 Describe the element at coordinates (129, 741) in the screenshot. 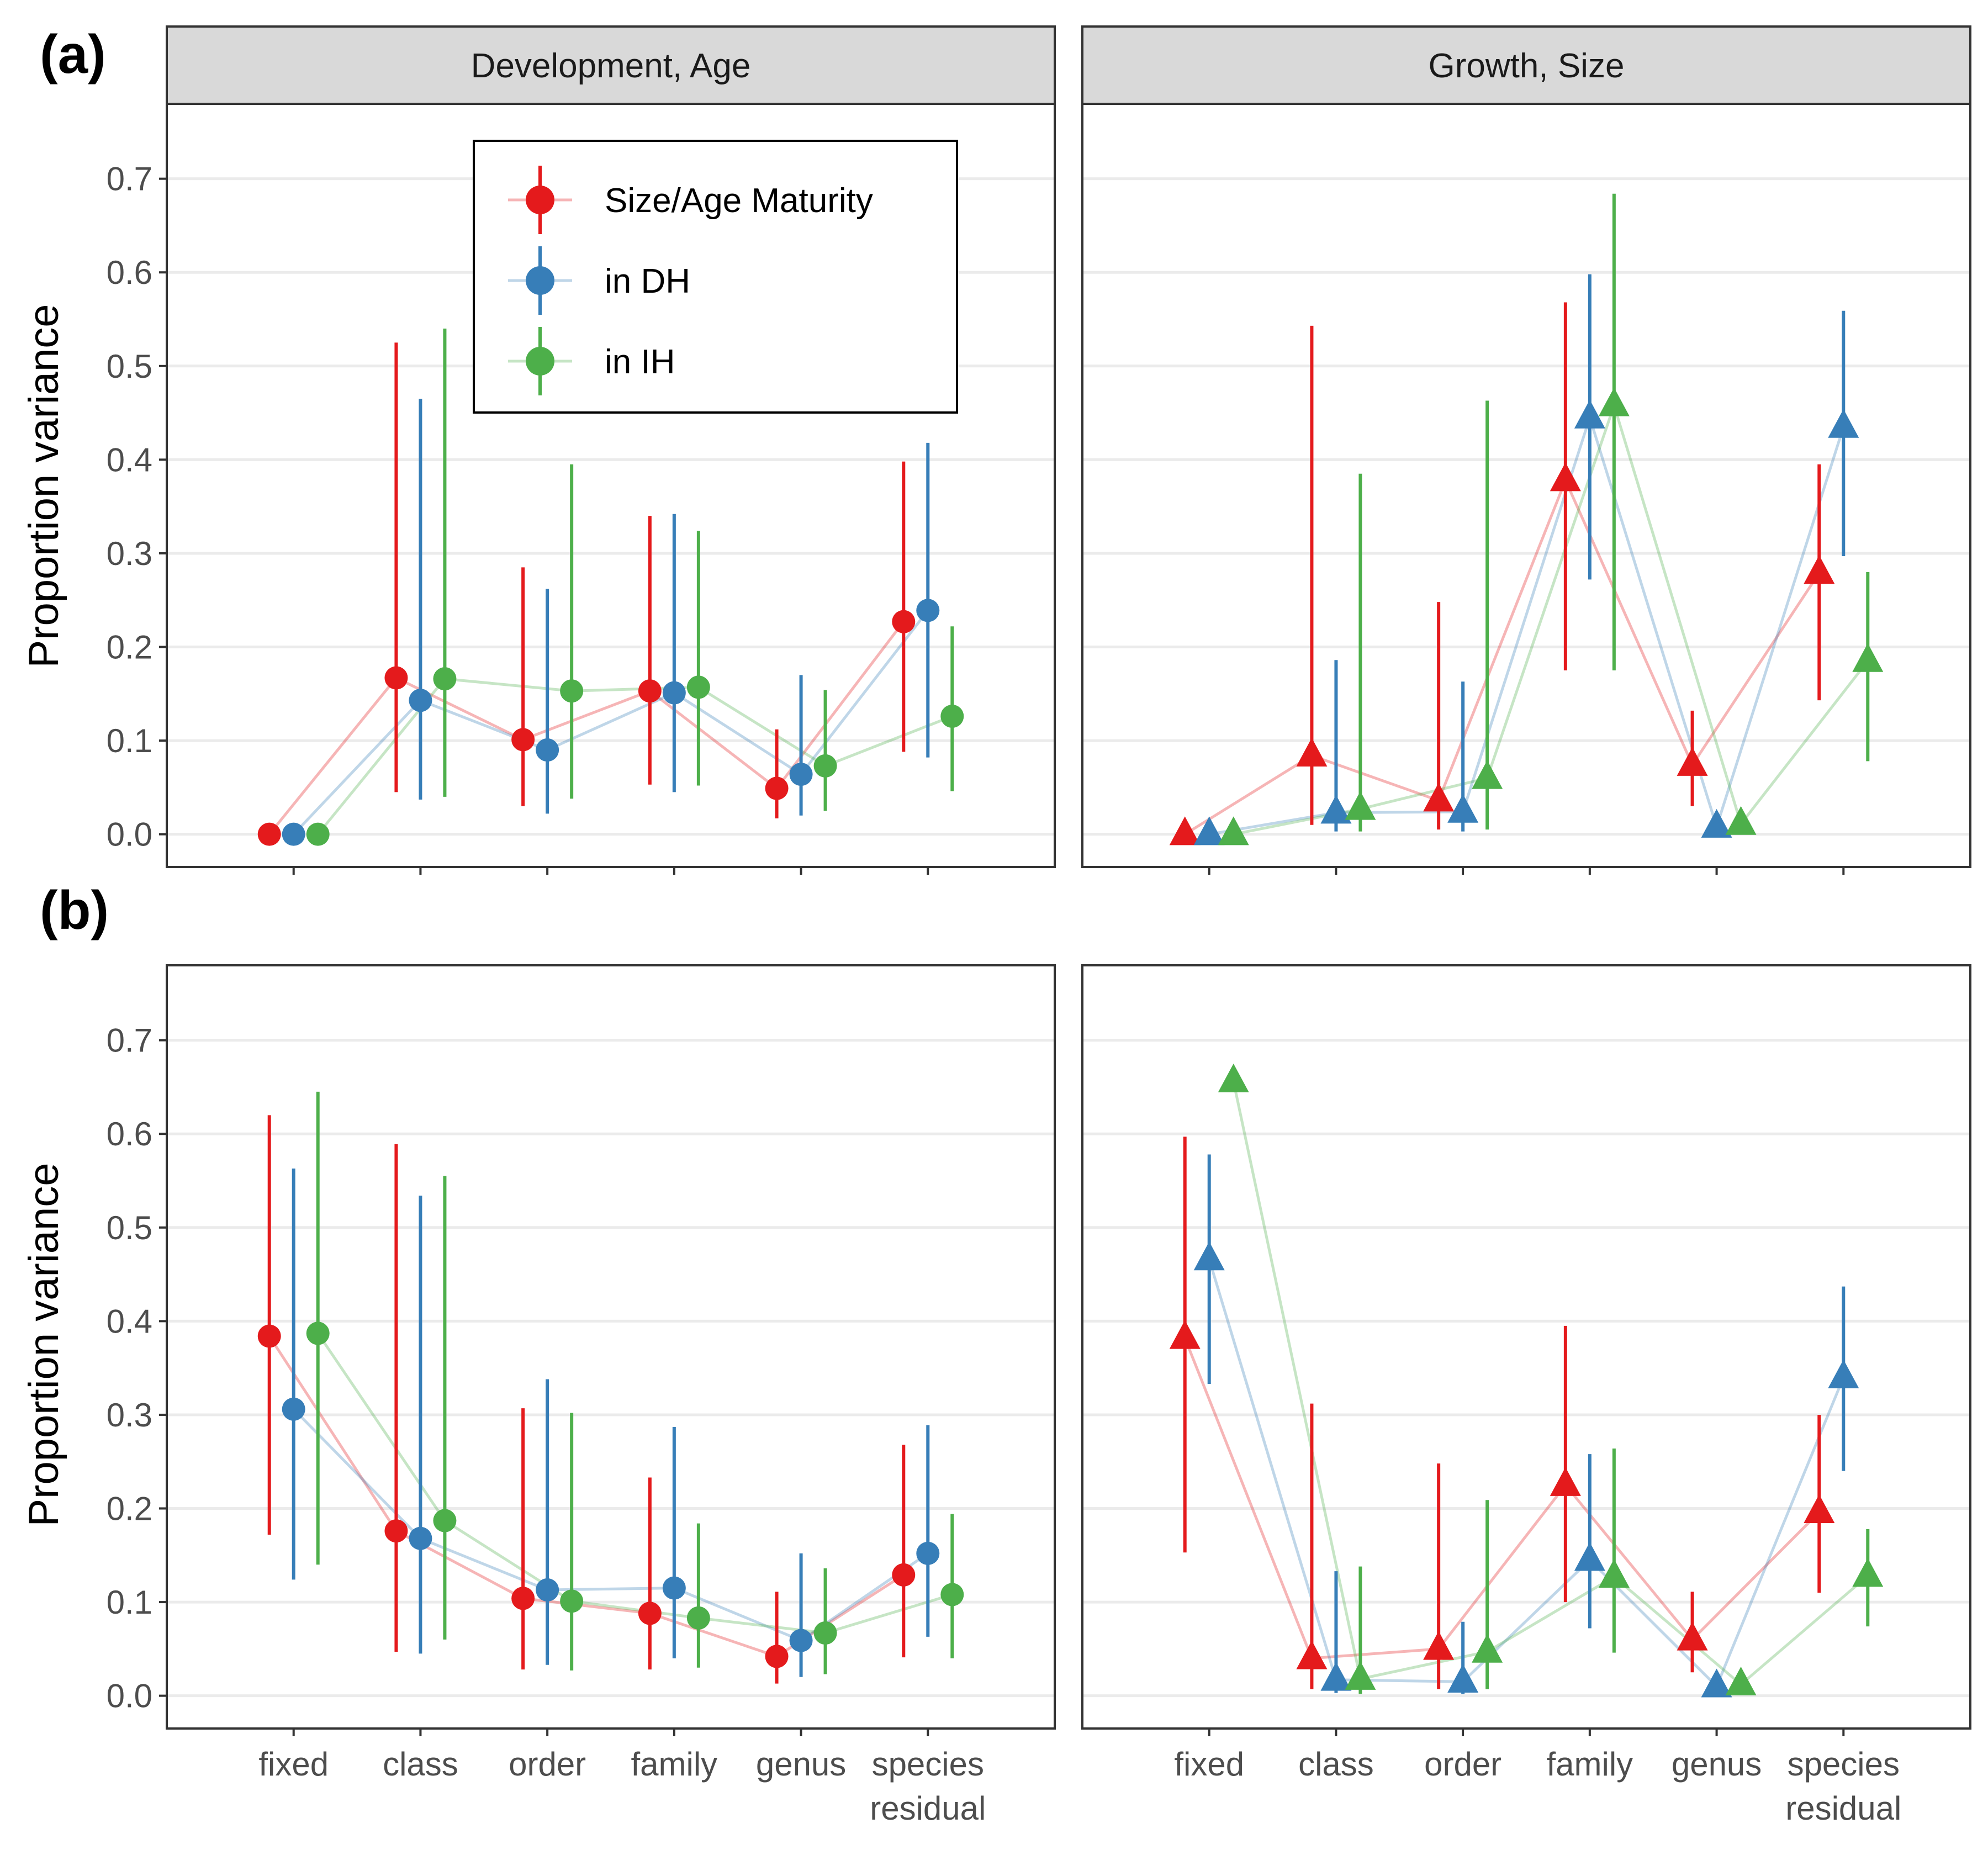

I see `y-tick-label: 0.1` at that location.